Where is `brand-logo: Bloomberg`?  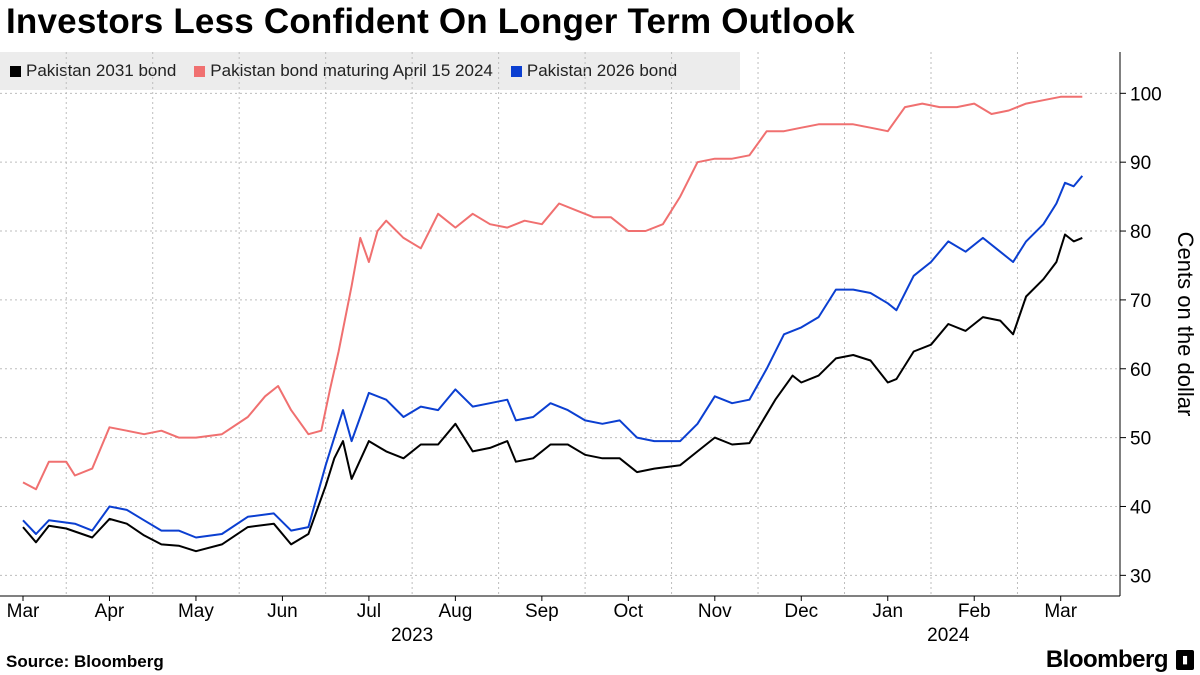 brand-logo: Bloomberg is located at coordinates (1107, 659).